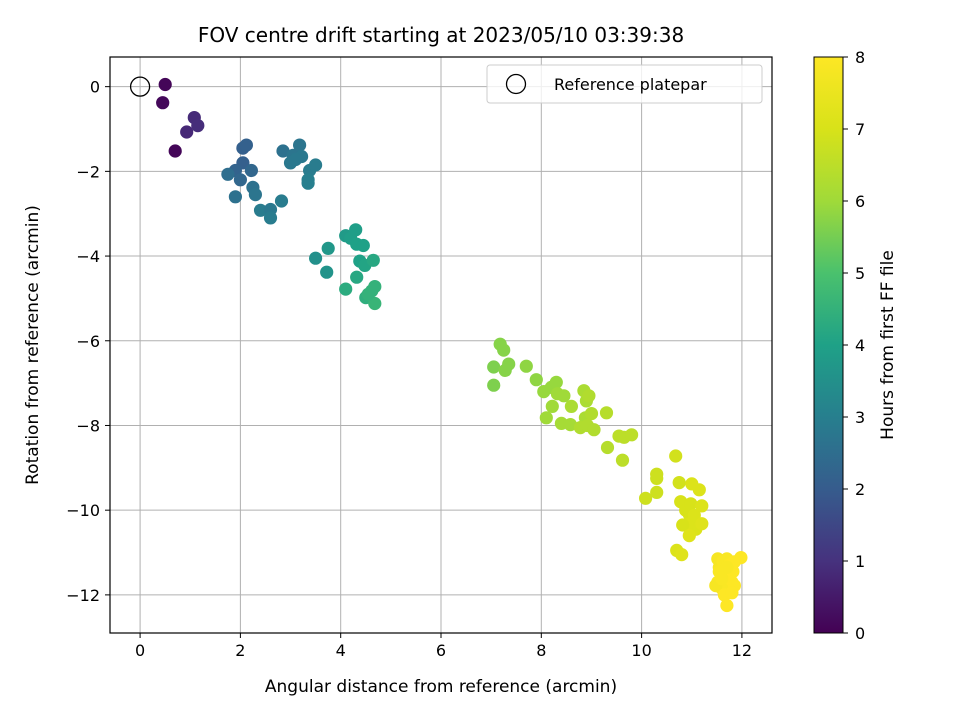  Describe the element at coordinates (860, 561) in the screenshot. I see `colorbar-tick-label: 1` at that location.